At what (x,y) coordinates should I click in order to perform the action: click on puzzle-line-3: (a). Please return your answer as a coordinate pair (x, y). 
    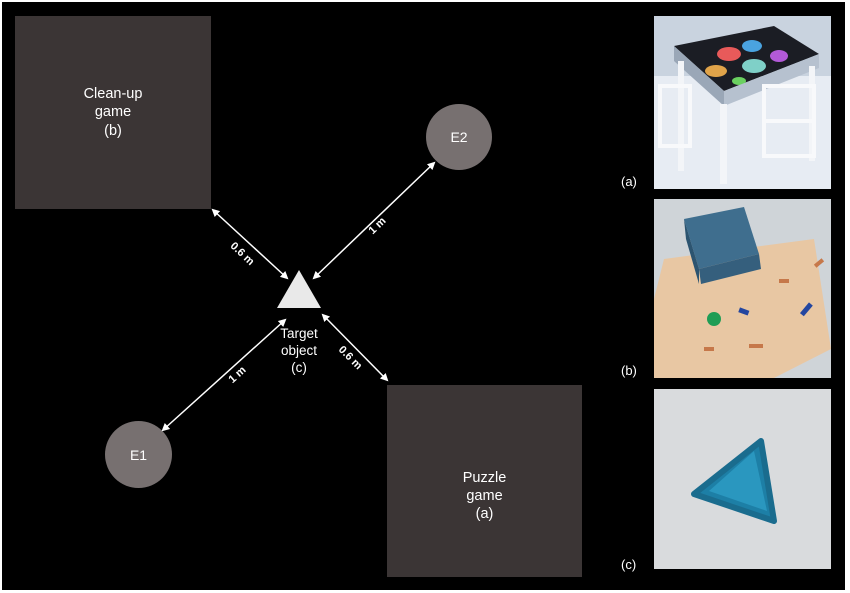
    Looking at the image, I should click on (484, 514).